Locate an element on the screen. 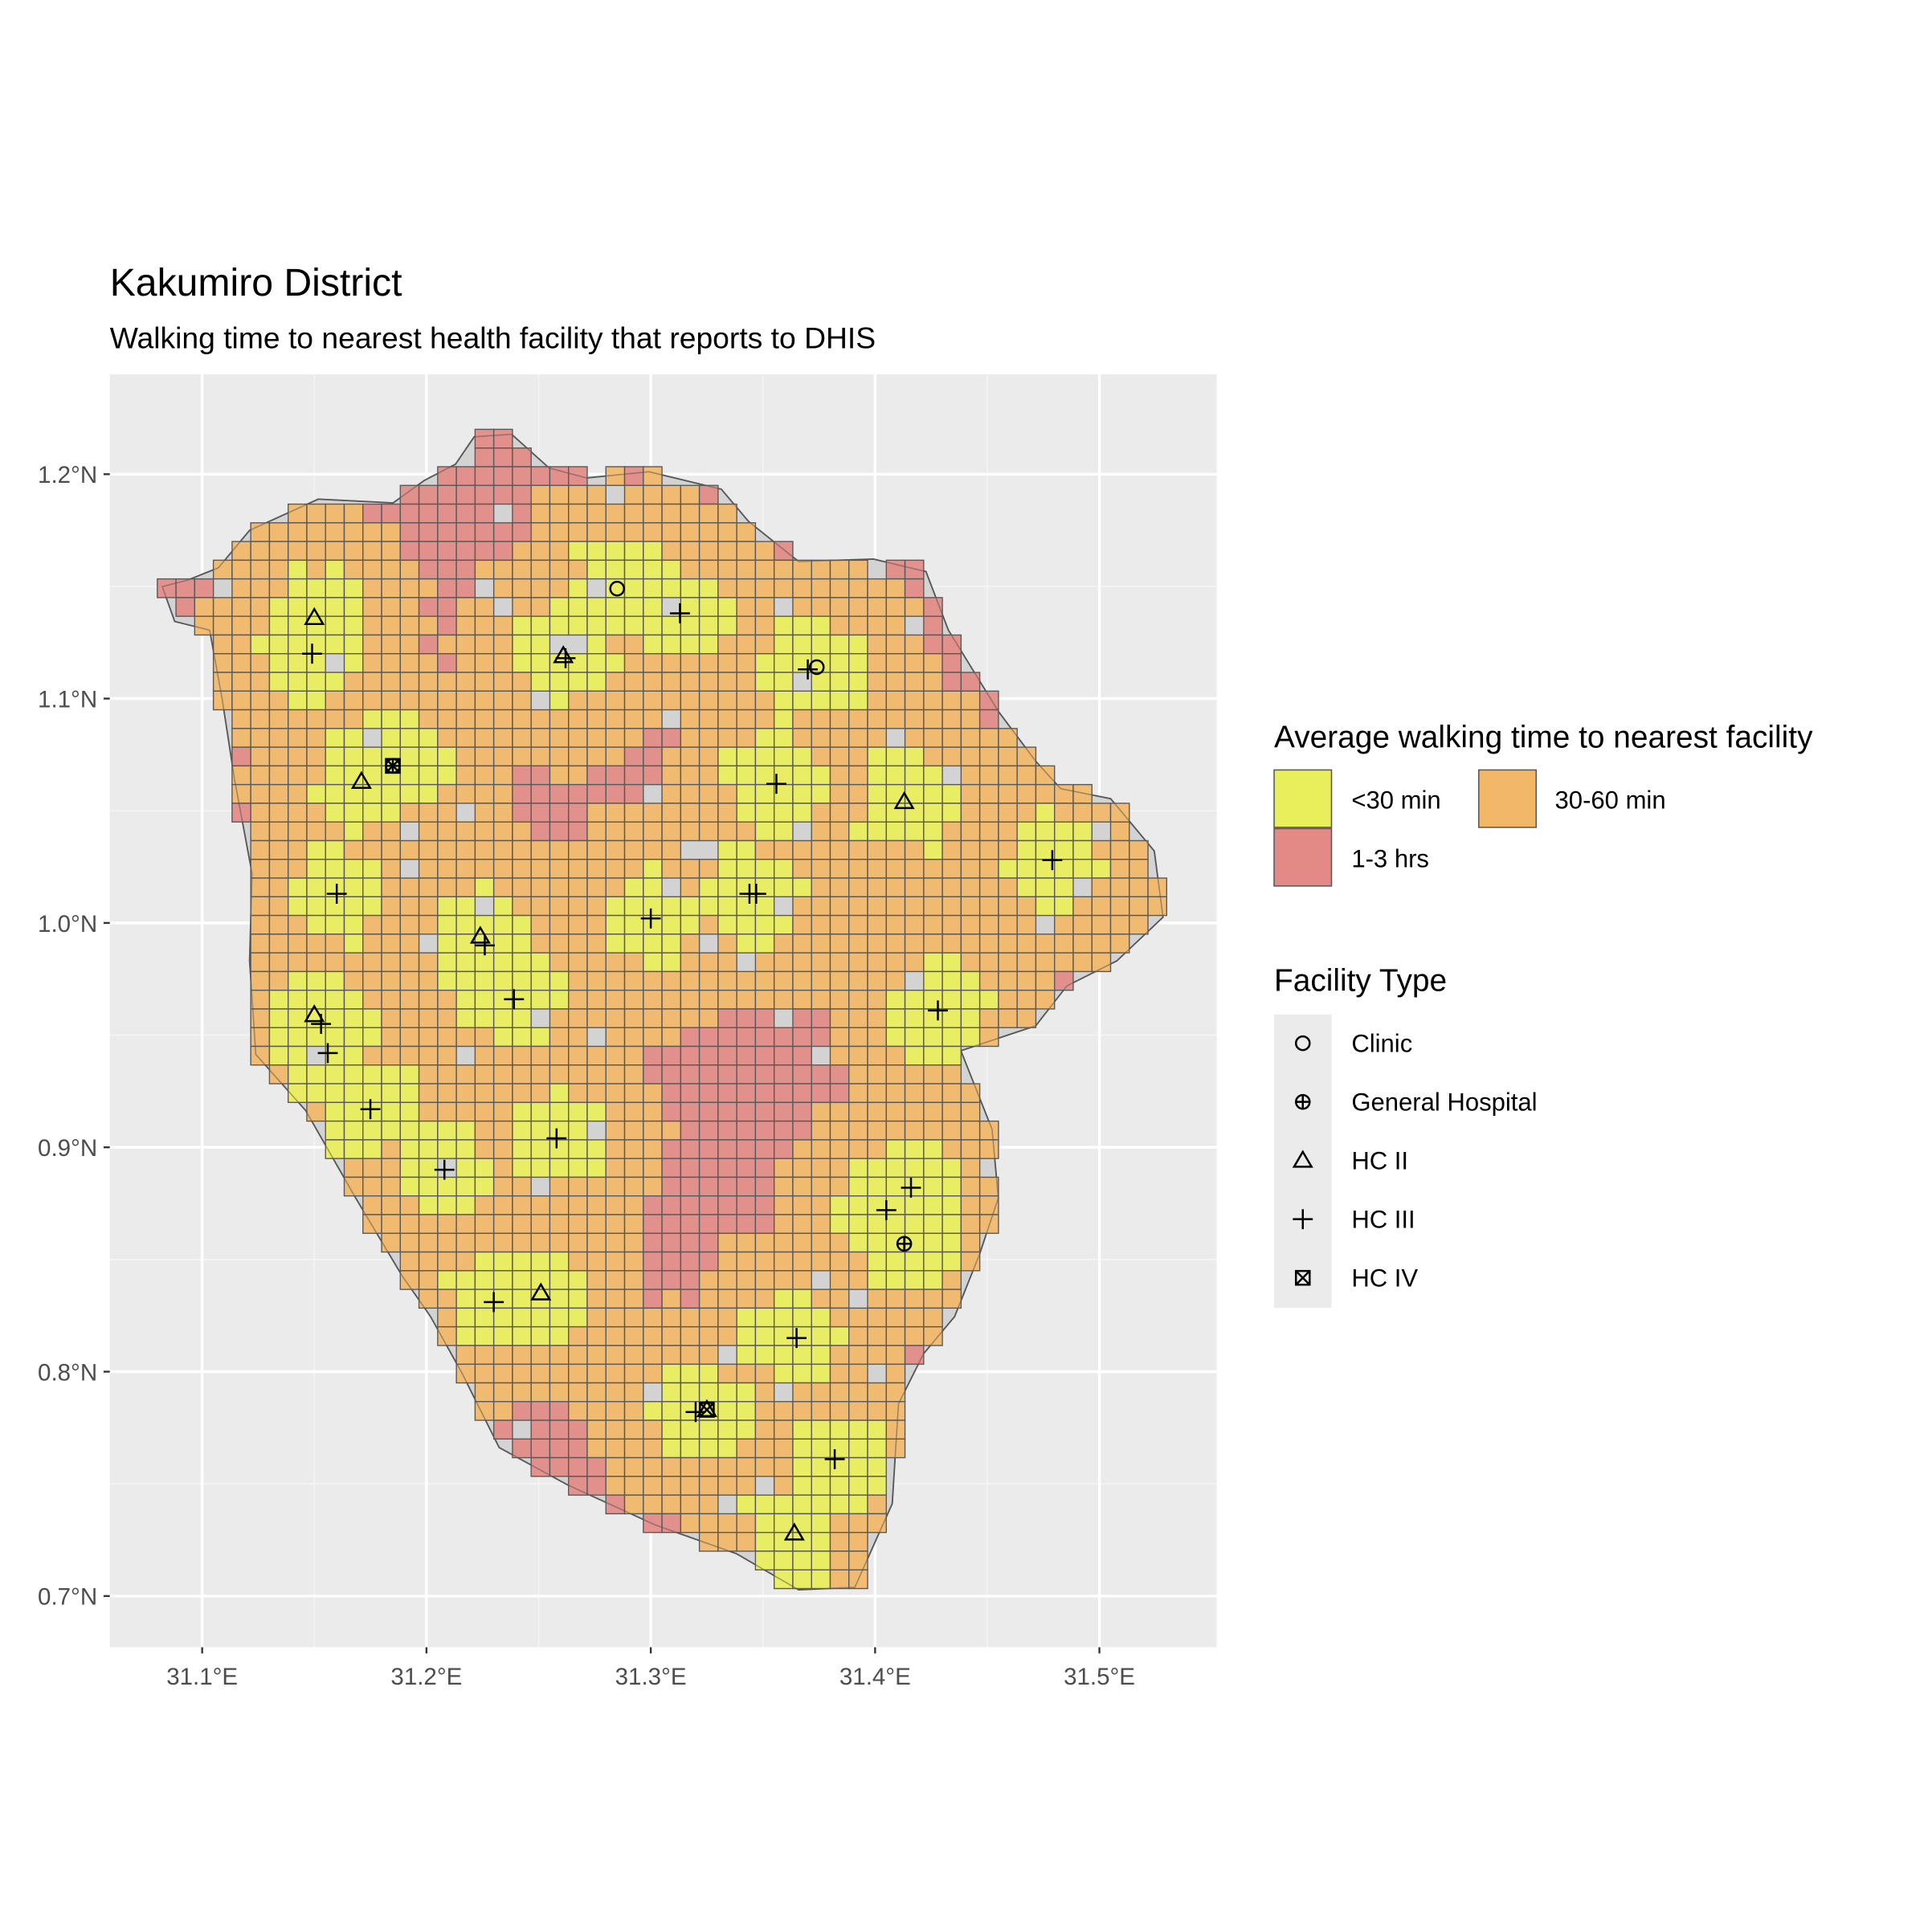  hc3-marker is located at coordinates (1303, 1219).